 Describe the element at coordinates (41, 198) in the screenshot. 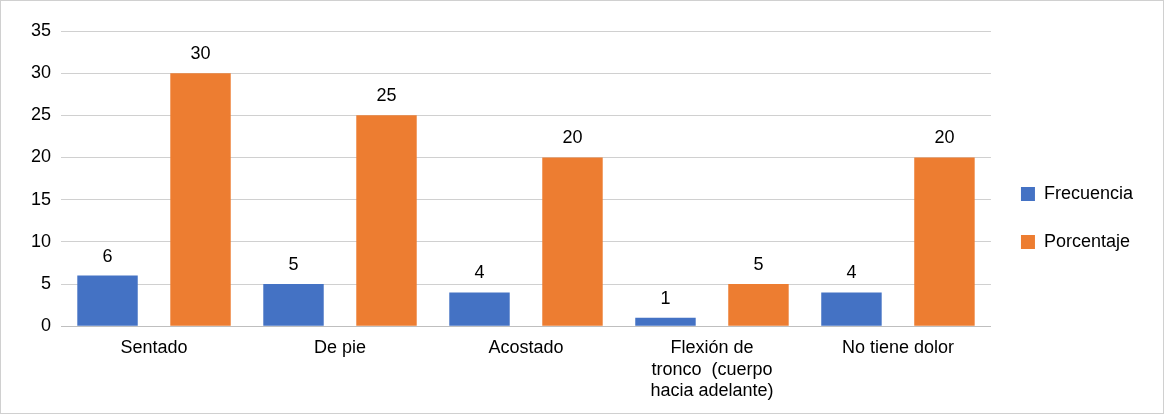

I see `y-tick-label: 15` at that location.